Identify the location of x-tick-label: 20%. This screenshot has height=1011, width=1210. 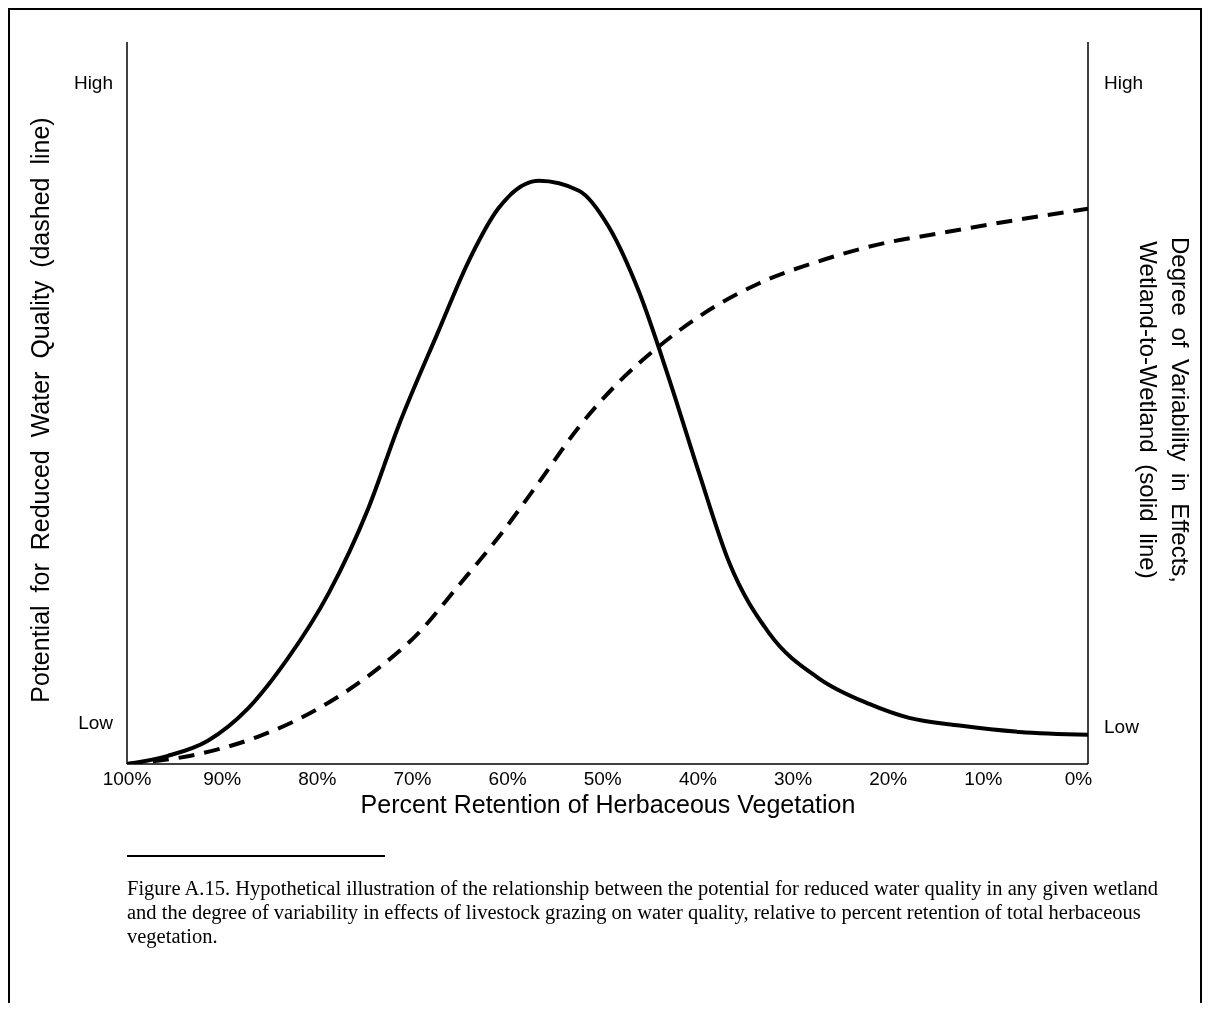
(888, 779).